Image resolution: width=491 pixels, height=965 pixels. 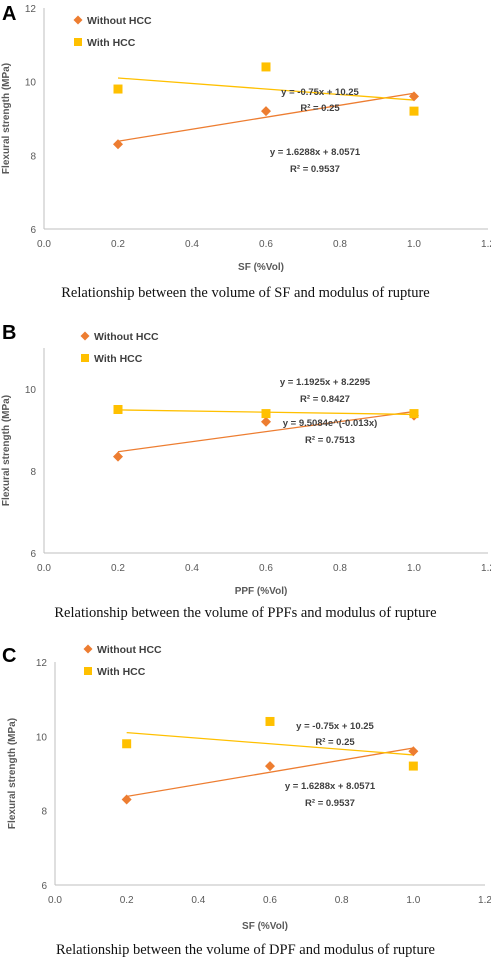 I want to click on trendline-equation: y = 1.1925x + 8.2295, so click(x=325, y=382).